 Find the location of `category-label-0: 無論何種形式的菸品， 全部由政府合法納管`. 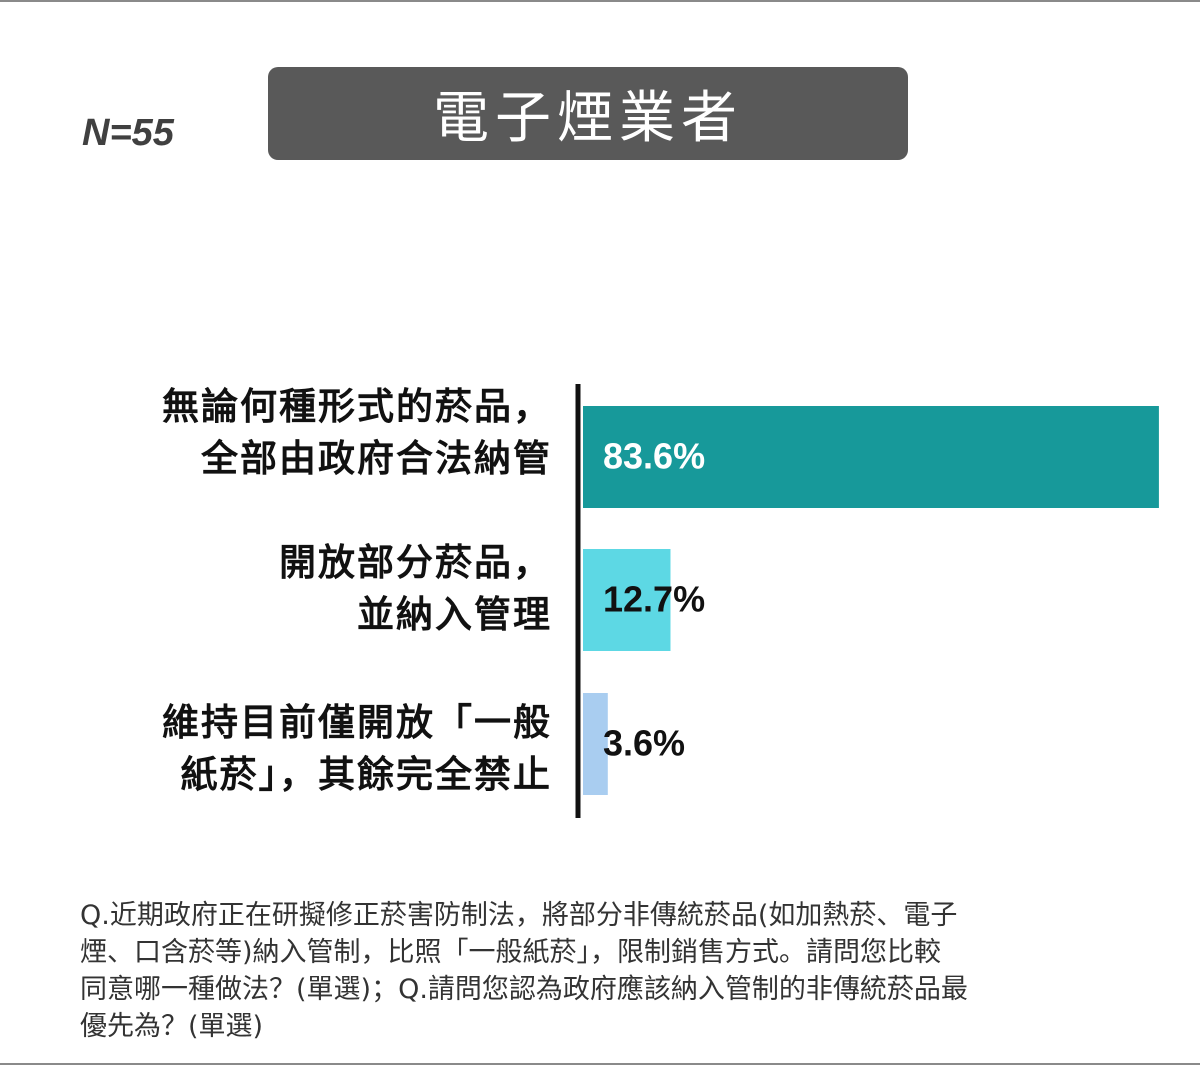

category-label-0: 無論何種形式的菸品， 全部由政府合法納管 is located at coordinates (292, 433).